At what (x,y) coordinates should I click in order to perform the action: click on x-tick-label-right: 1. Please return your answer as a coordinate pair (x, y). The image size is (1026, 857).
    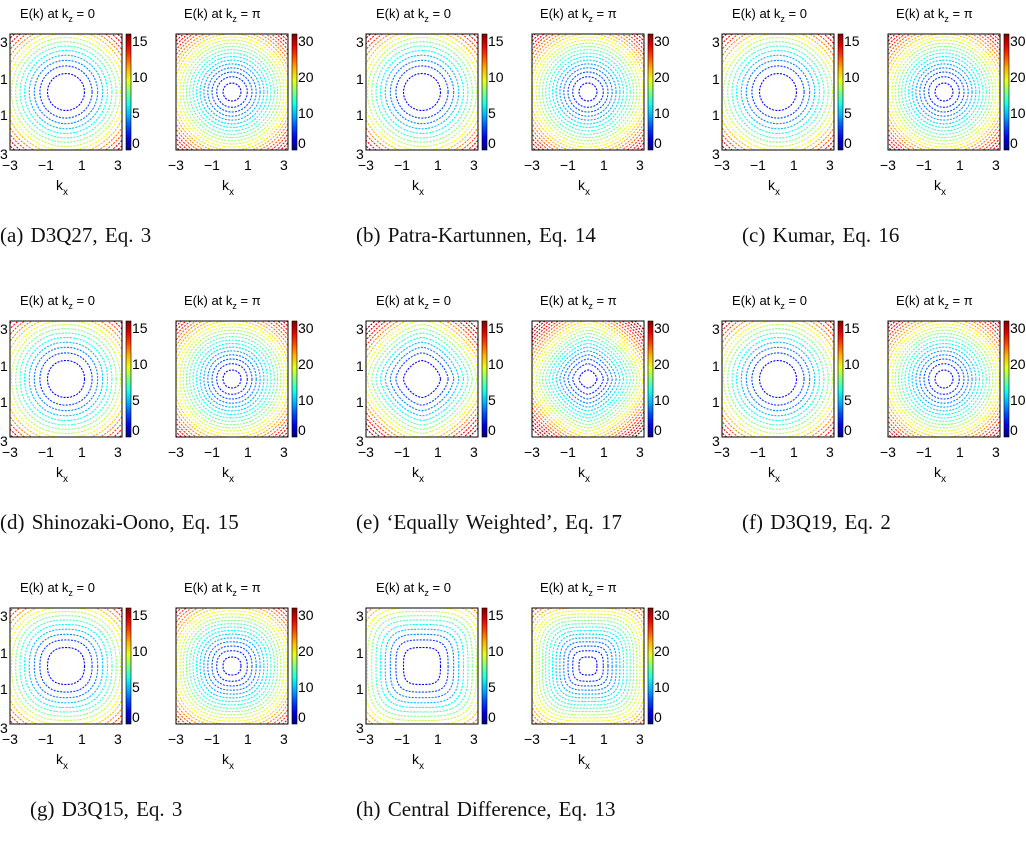
    Looking at the image, I should click on (248, 452).